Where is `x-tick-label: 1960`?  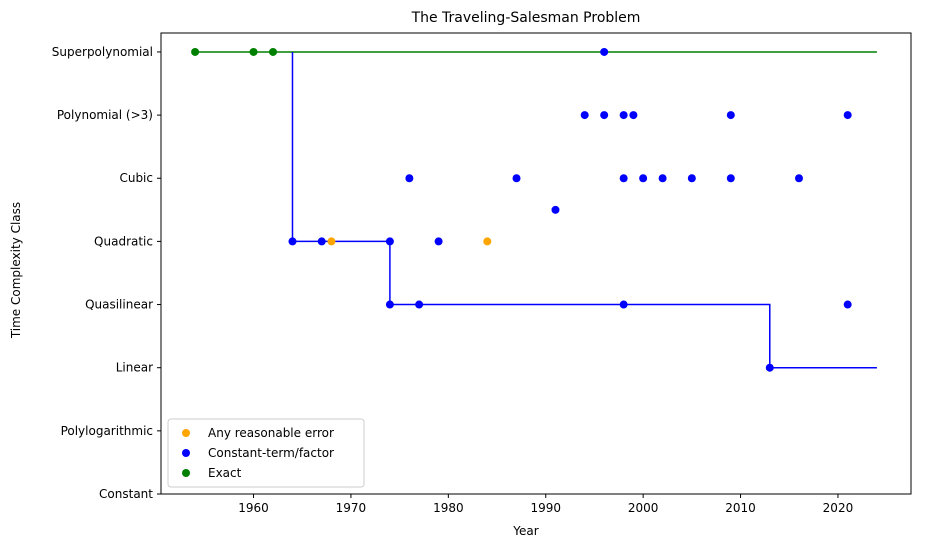 x-tick-label: 1960 is located at coordinates (253, 508).